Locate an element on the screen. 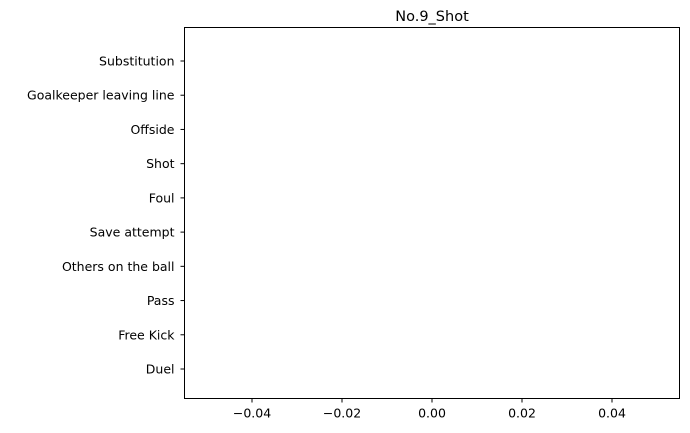 This screenshot has width=690, height=433. x-axis: −0.04 −0.02 0.00 0.02 0.04 is located at coordinates (429, 409).